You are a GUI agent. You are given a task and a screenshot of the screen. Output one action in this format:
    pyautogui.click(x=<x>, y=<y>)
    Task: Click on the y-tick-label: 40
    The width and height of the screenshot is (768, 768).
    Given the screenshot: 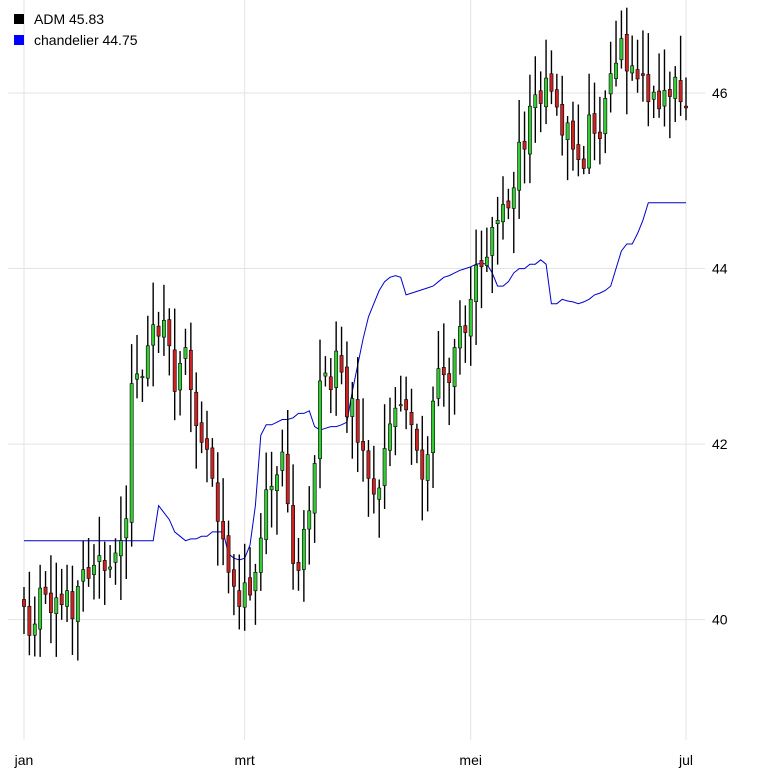 What is the action you would take?
    pyautogui.click(x=720, y=620)
    